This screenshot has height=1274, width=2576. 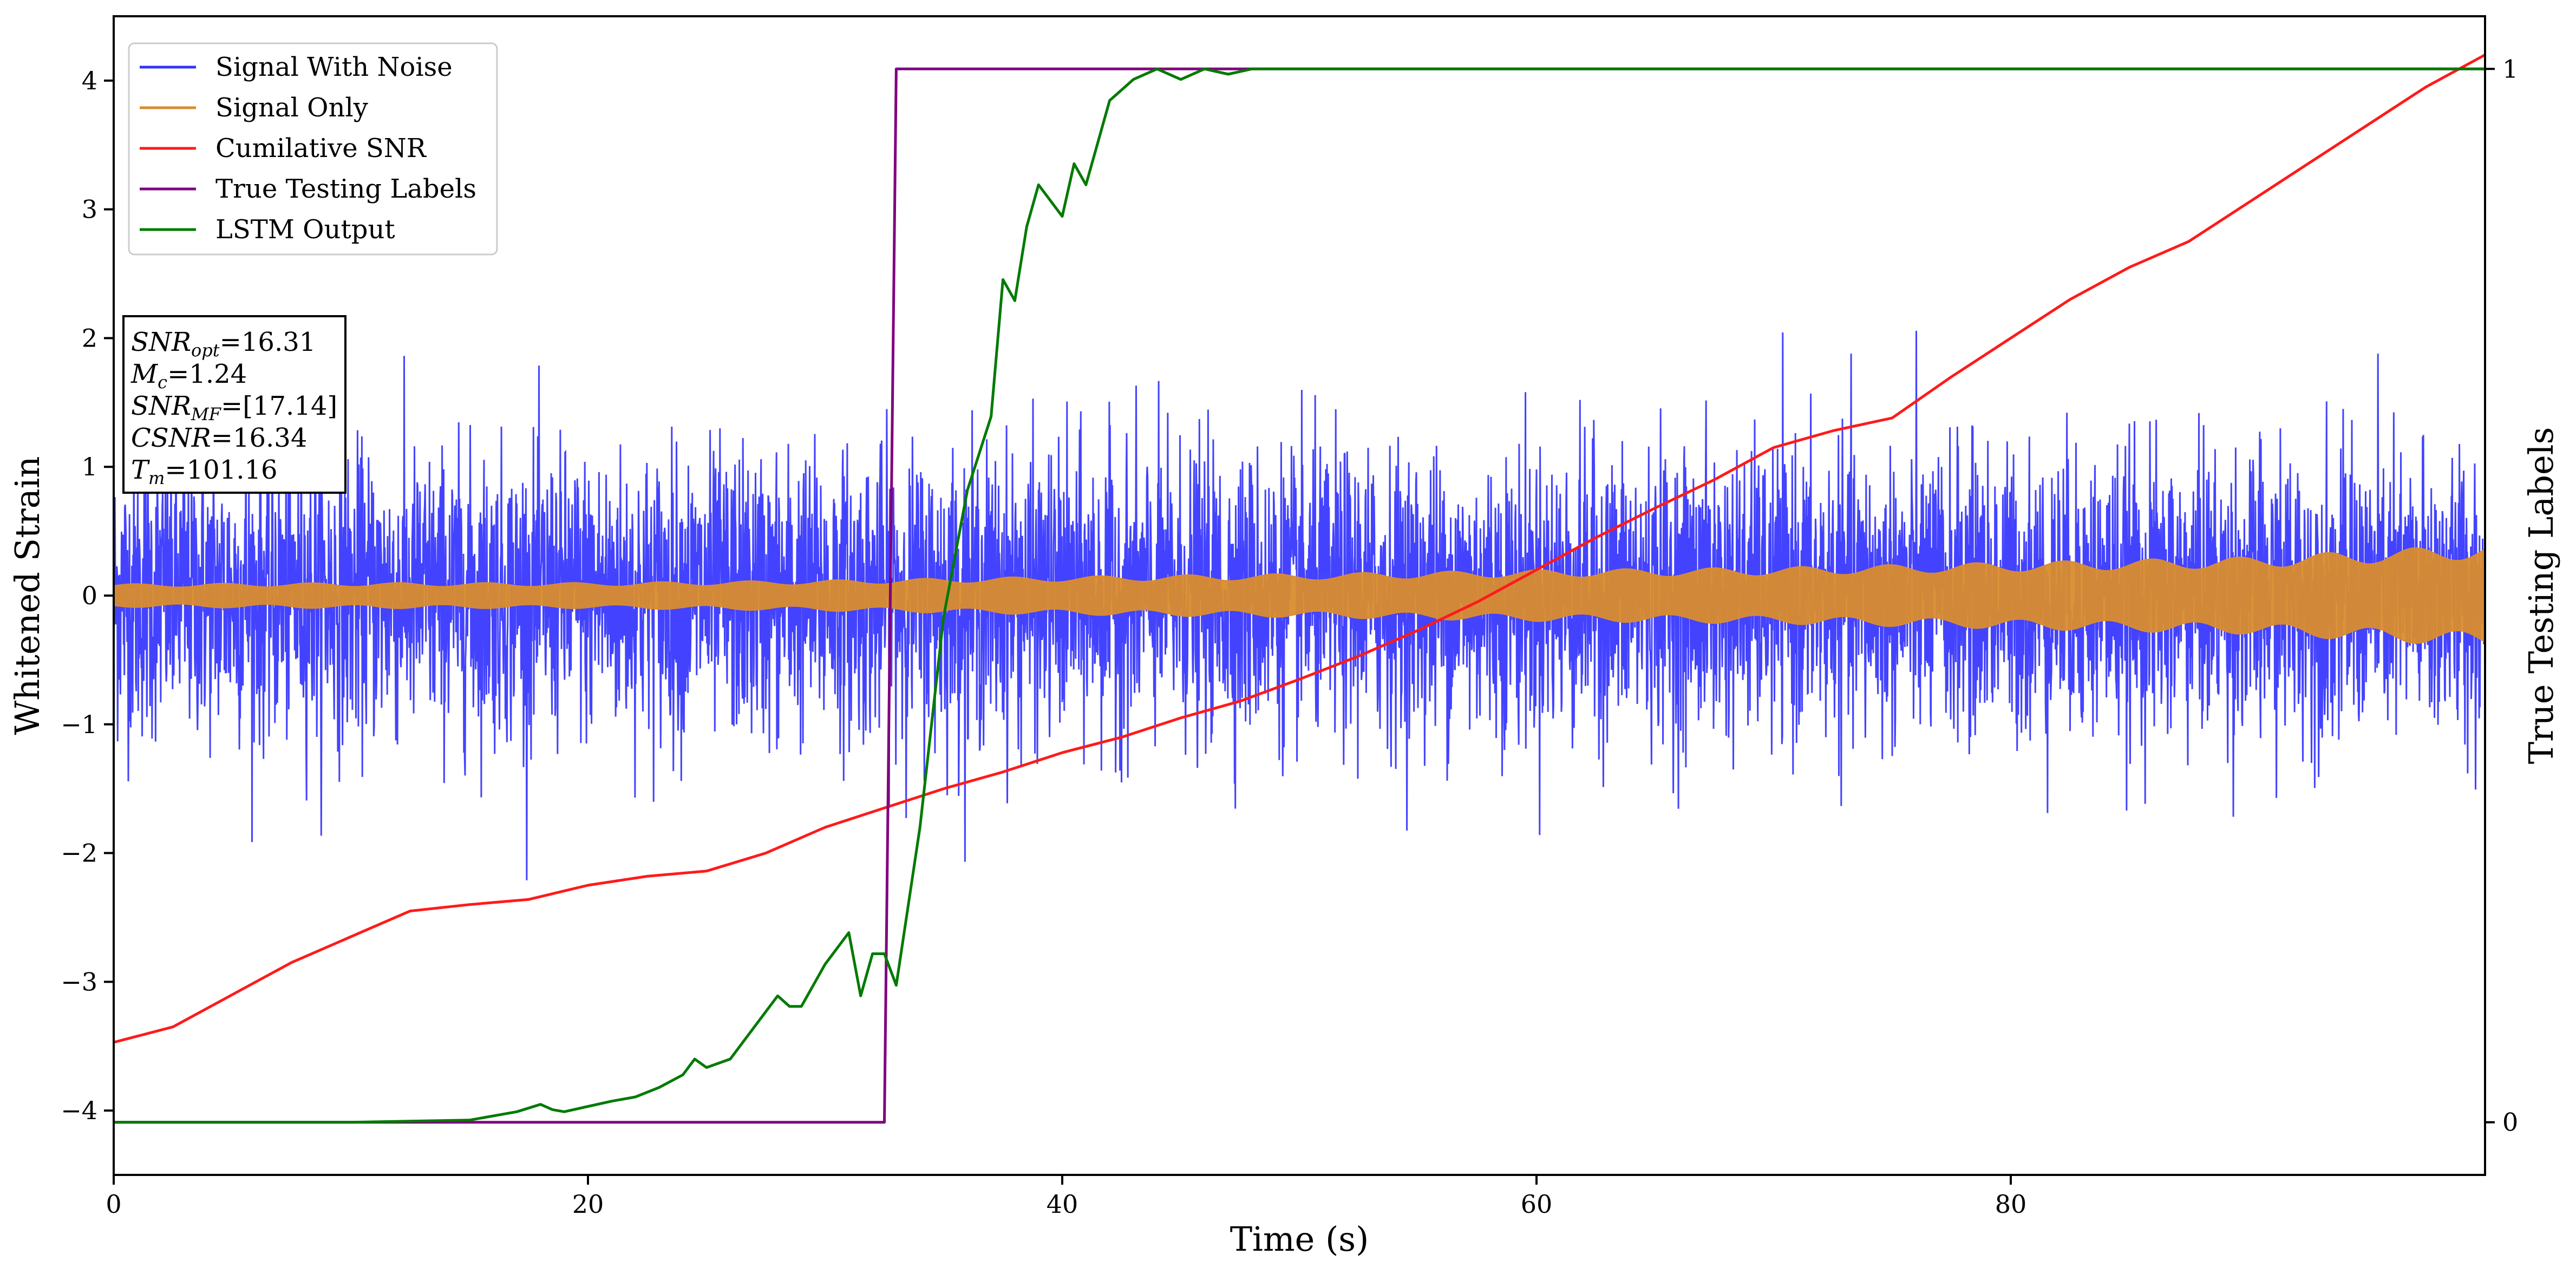 I want to click on x-tick-label: 20, so click(x=588, y=1204).